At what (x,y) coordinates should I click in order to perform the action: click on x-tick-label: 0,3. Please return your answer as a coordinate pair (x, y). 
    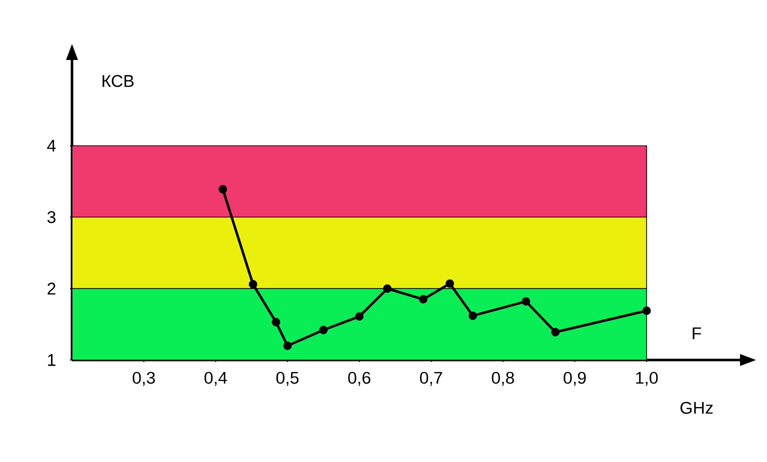
    Looking at the image, I should click on (143, 379).